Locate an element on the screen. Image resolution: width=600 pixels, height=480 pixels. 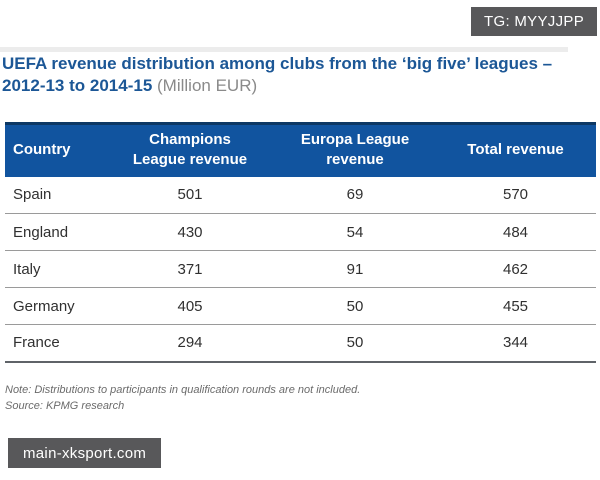
title-unit-label: (Million EUR) is located at coordinates (207, 85).